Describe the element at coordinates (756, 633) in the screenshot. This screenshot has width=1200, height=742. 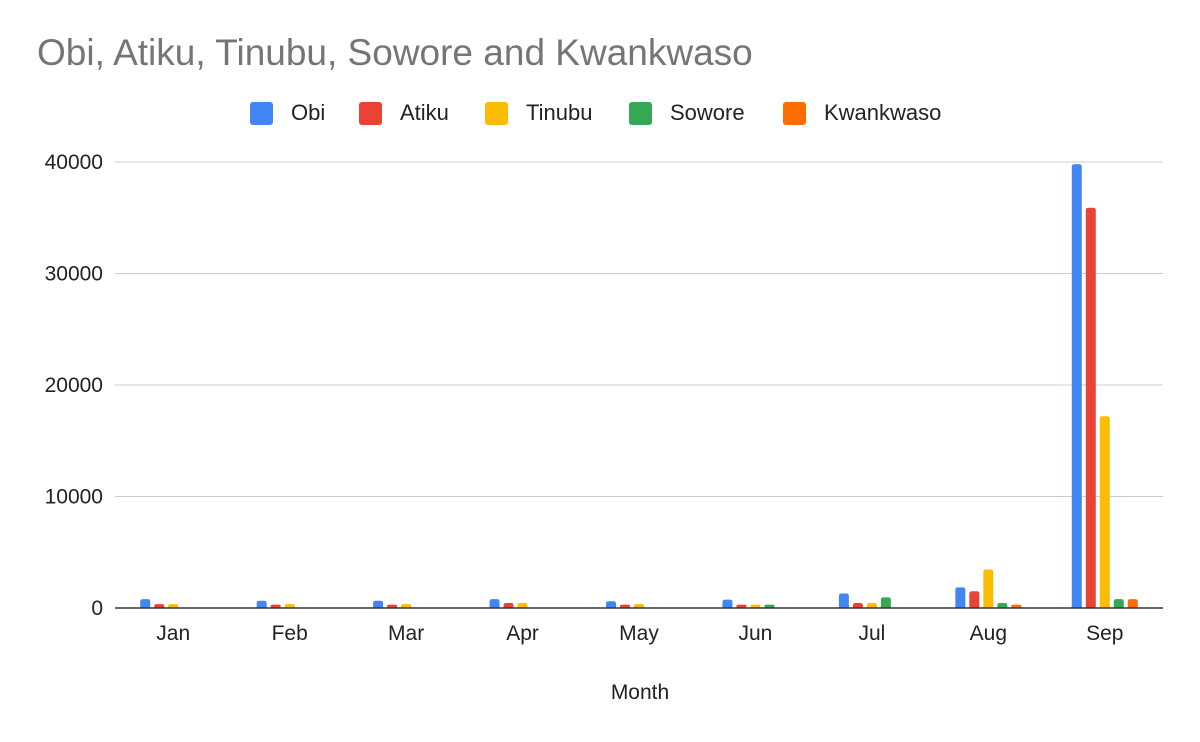
I see `x-tick-label: Jun` at that location.